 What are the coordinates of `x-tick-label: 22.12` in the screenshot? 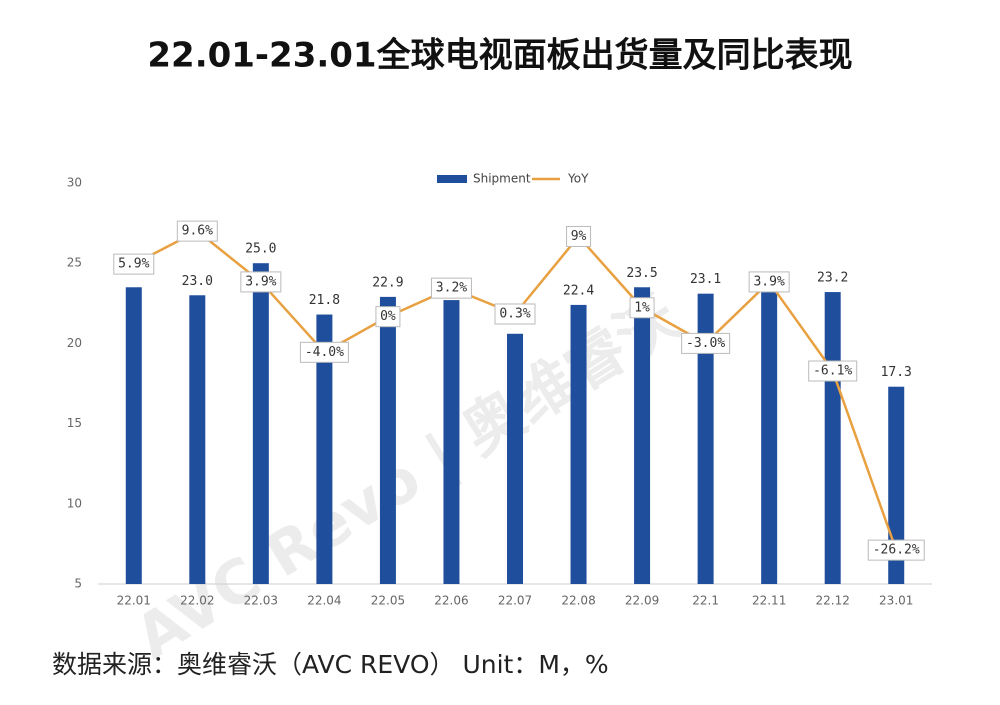 It's located at (833, 601).